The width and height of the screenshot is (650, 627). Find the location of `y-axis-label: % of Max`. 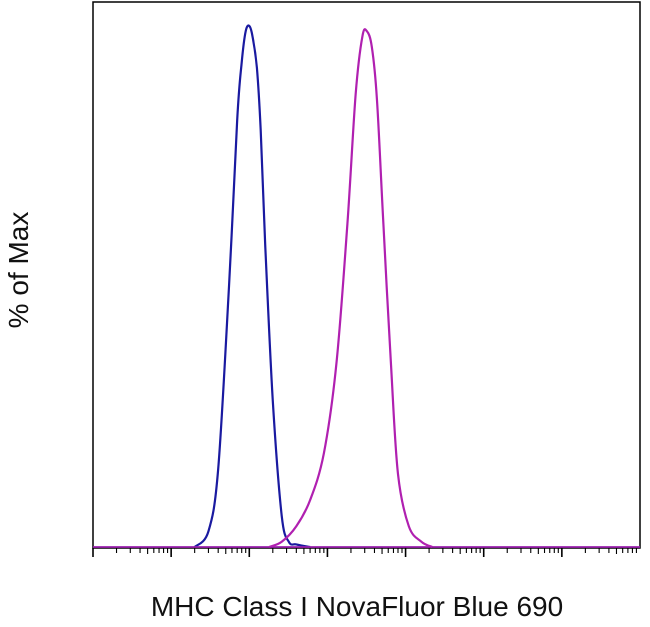

y-axis-label: % of Max is located at coordinates (18, 270).